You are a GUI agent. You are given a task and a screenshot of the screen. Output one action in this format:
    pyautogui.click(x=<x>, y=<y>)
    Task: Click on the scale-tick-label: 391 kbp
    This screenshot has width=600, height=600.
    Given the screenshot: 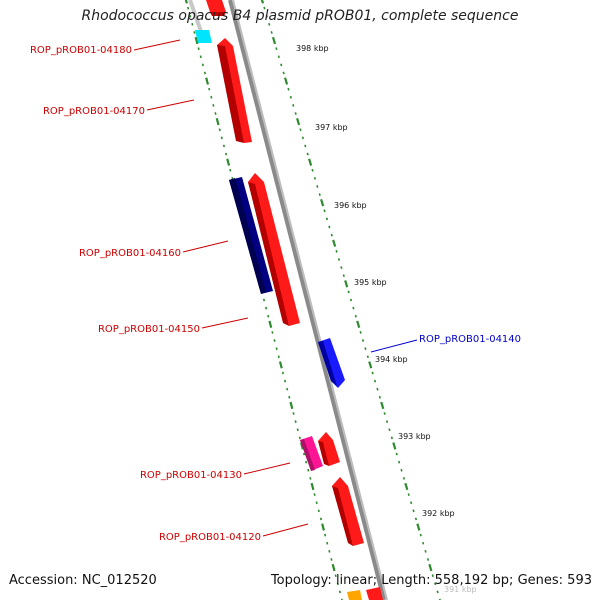 What is the action you would take?
    pyautogui.click(x=460, y=589)
    